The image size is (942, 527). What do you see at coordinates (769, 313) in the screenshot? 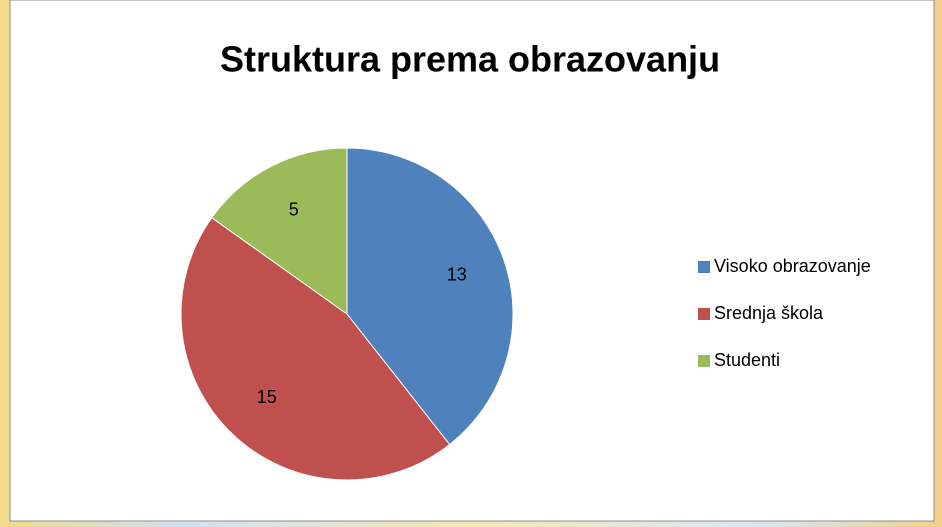
I see `legend-label: Srednja škola` at bounding box center [769, 313].